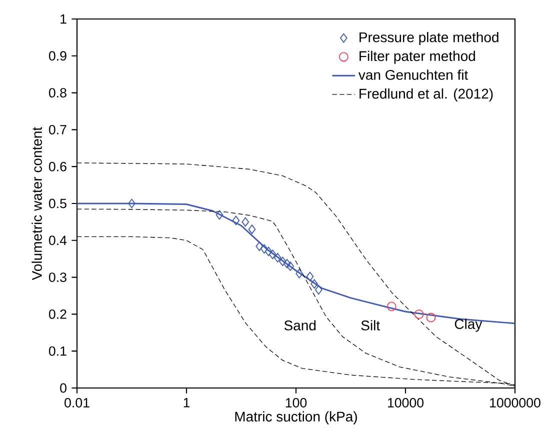 The width and height of the screenshot is (553, 441). I want to click on y-tick-label: 1, so click(63, 19).